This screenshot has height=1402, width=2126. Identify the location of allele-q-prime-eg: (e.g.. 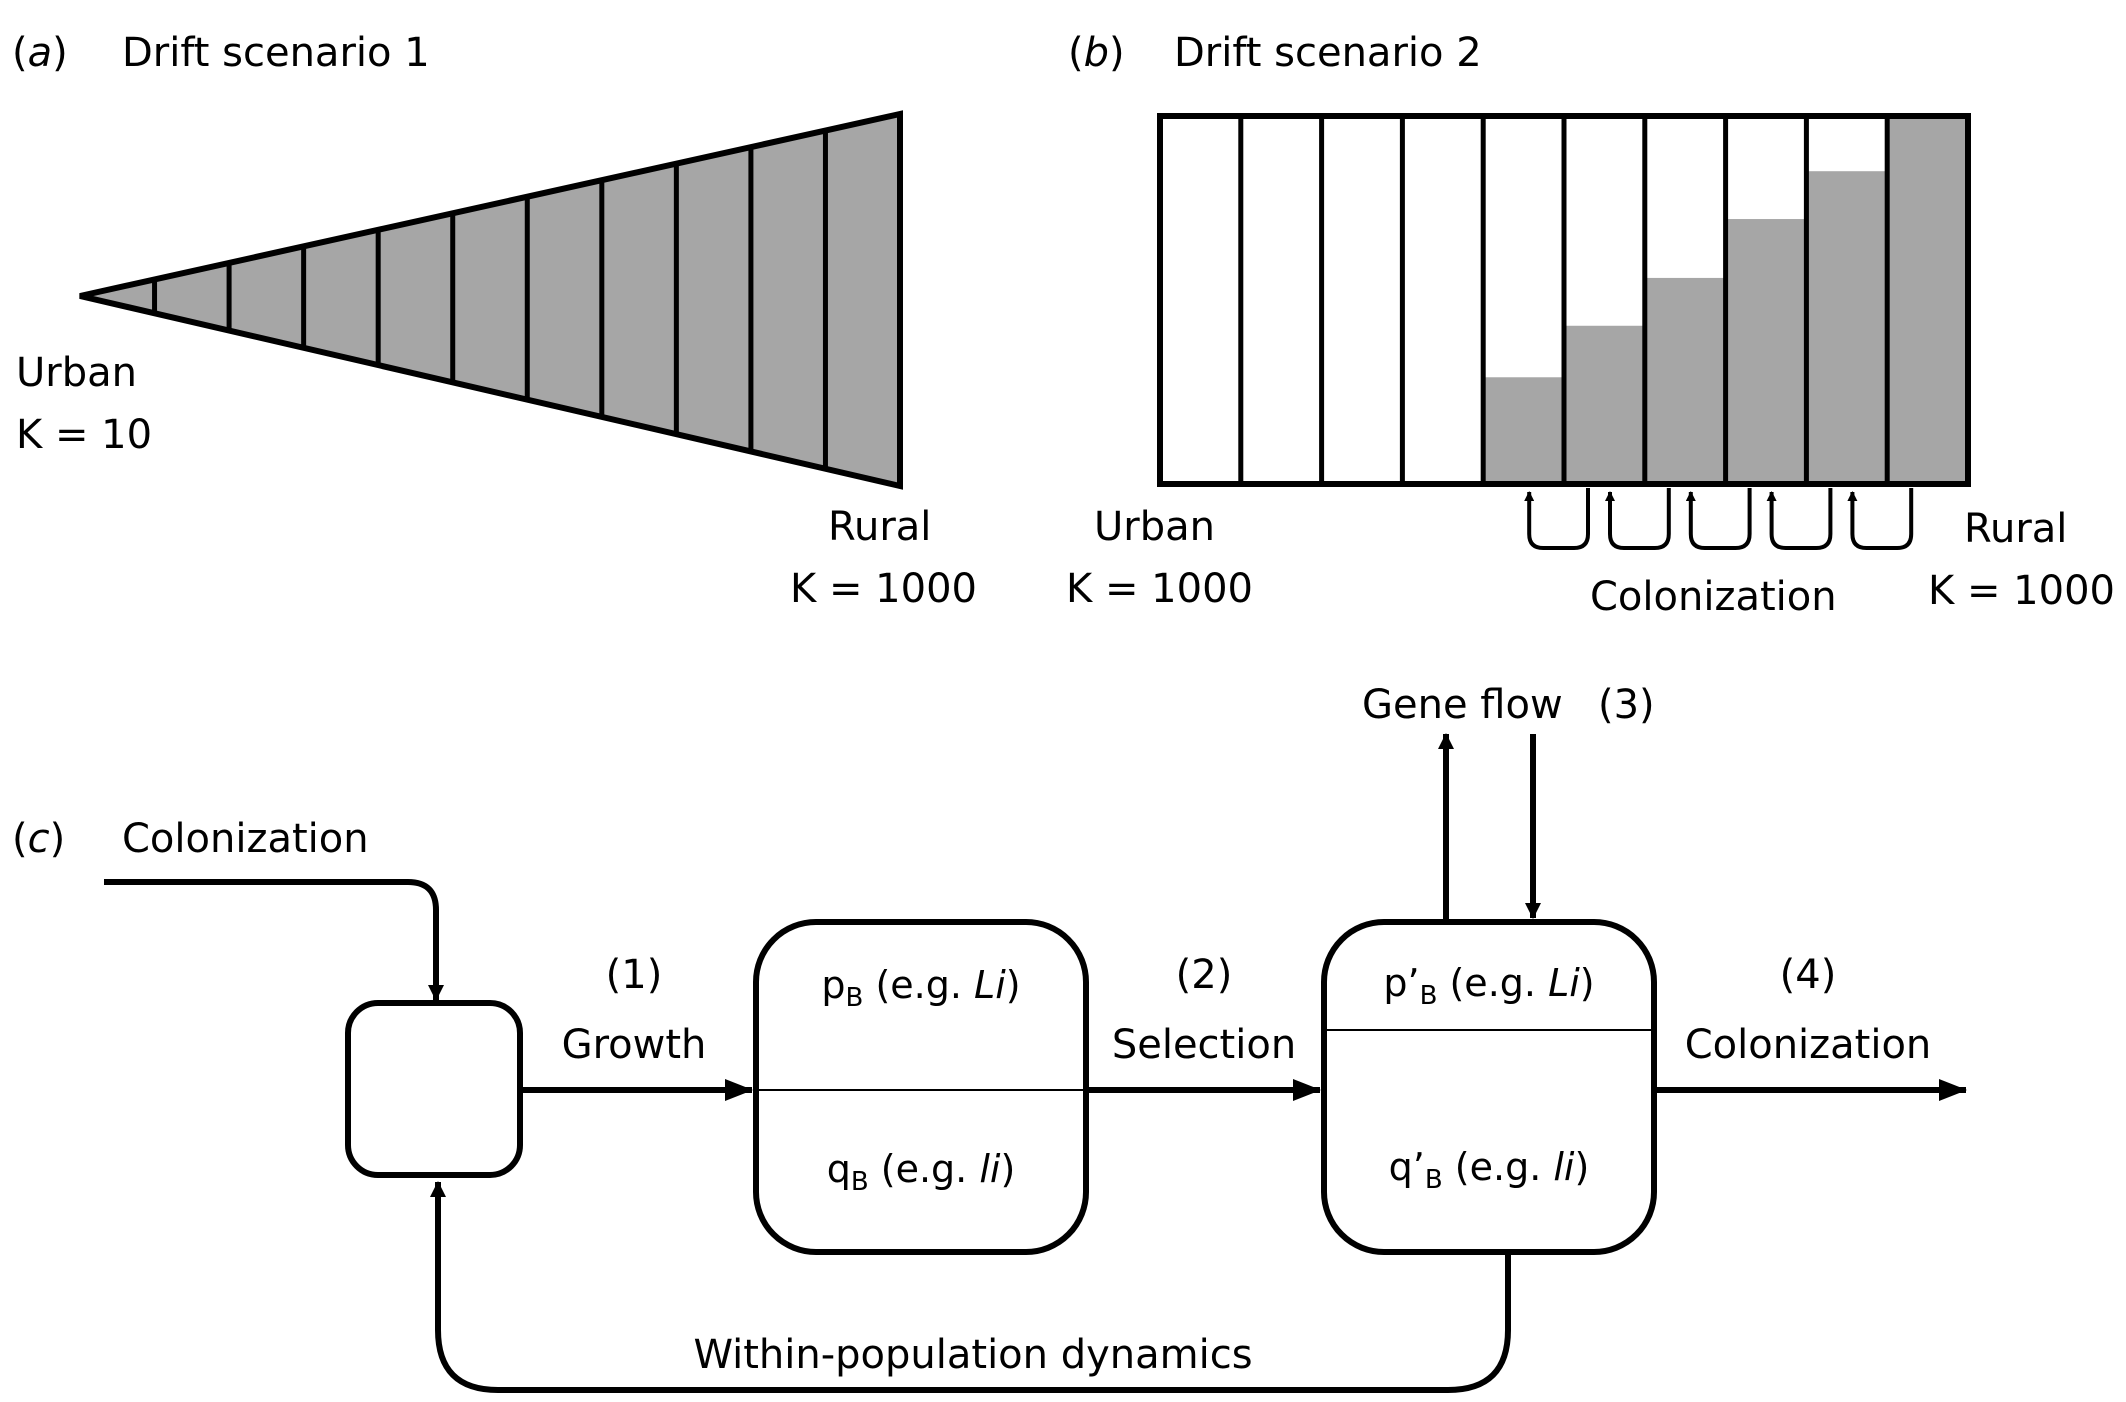
(1498, 1167).